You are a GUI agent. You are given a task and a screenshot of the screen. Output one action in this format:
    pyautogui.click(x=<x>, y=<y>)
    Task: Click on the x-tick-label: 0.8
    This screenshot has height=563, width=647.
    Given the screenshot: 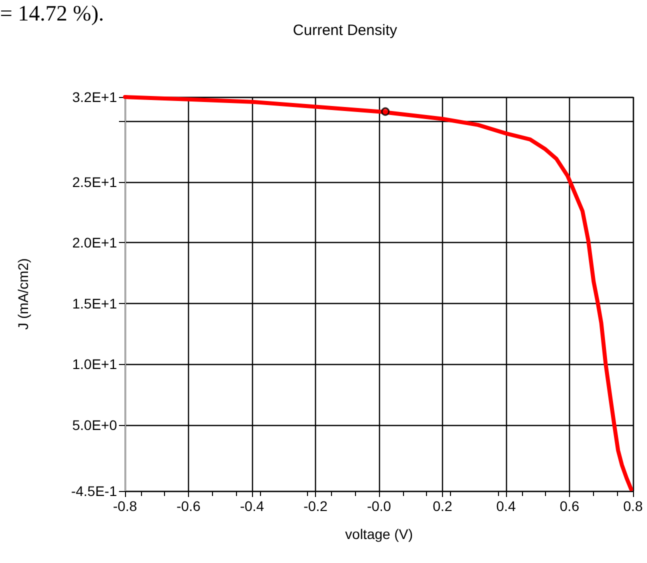 What is the action you would take?
    pyautogui.click(x=633, y=506)
    